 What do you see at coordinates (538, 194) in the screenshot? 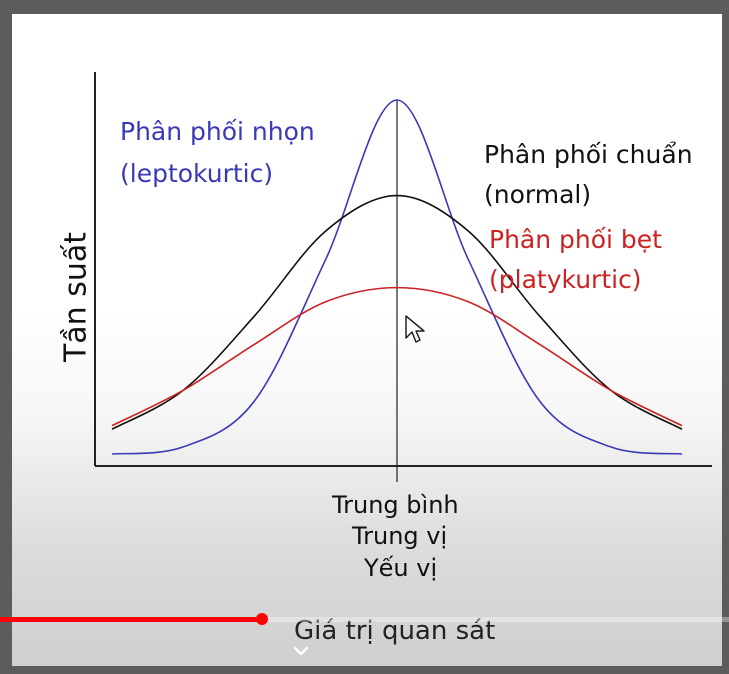
I see `normal-label-line2: (normal)` at bounding box center [538, 194].